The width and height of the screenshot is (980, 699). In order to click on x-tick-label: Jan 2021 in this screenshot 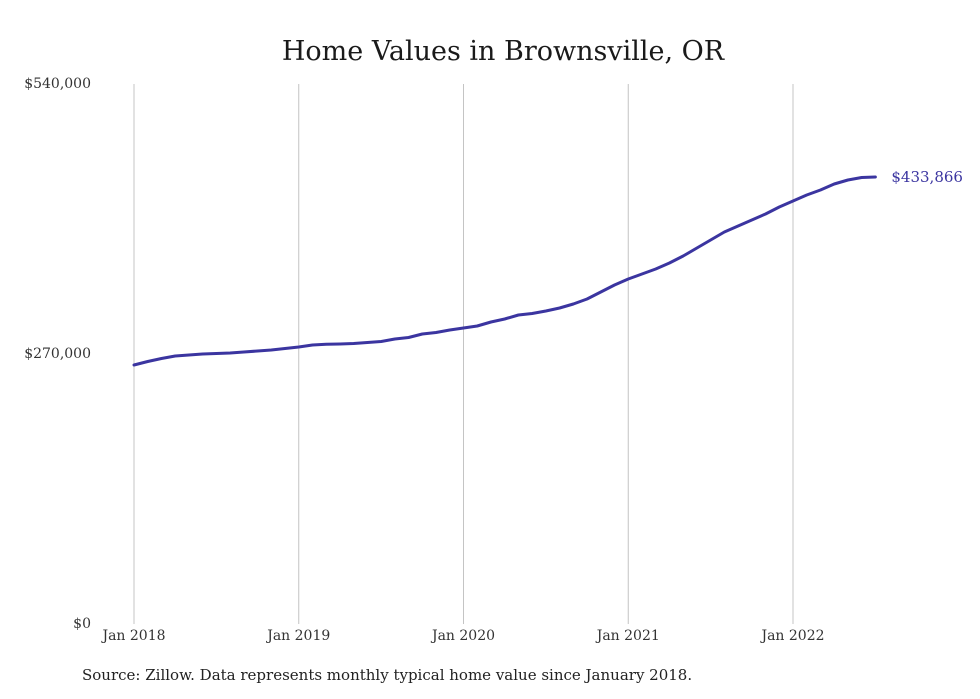, I will do `click(627, 636)`.